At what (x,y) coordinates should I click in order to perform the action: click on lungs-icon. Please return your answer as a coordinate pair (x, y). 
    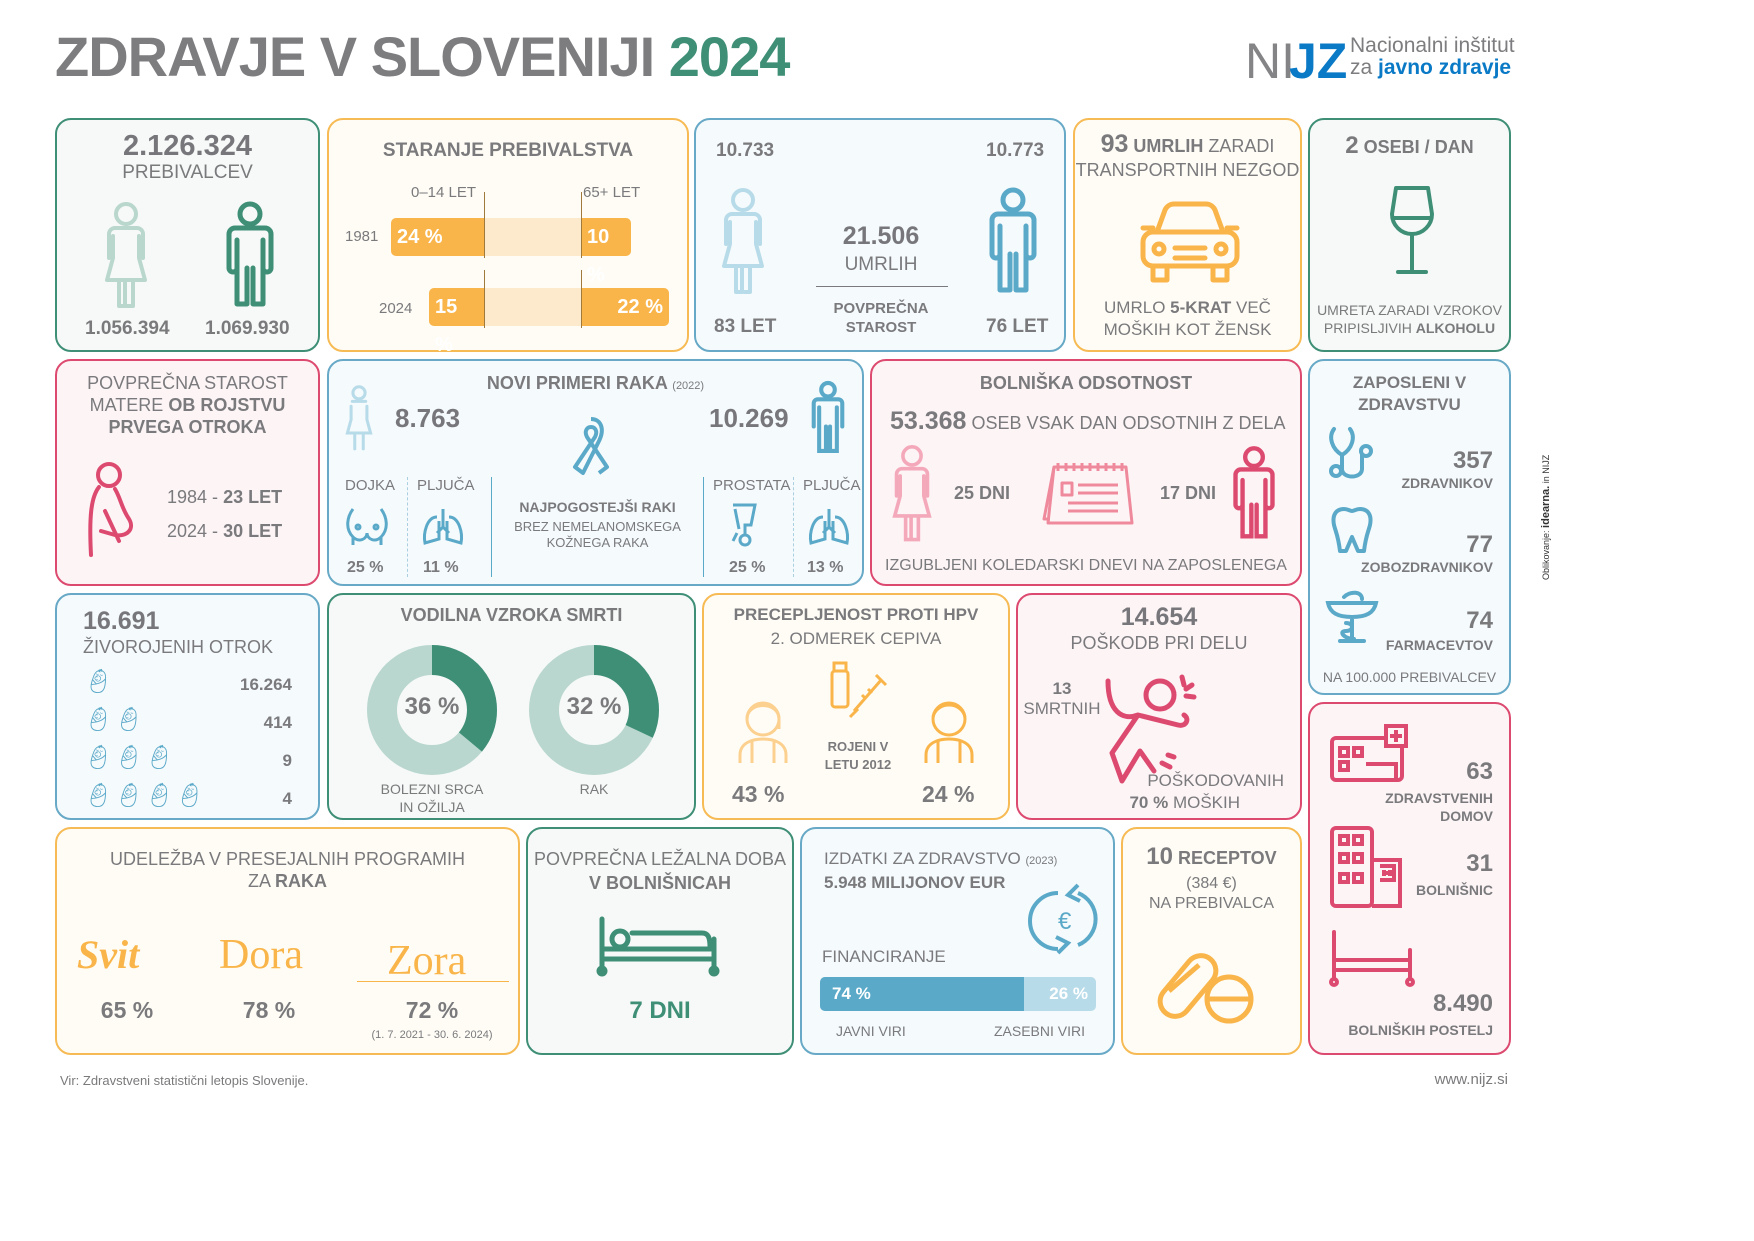
    Looking at the image, I should click on (829, 527).